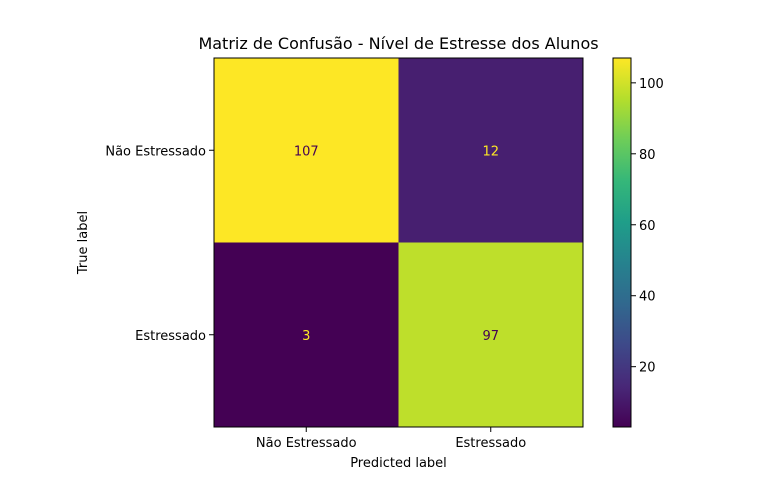 This screenshot has width=783, height=480. I want to click on cell-value-label: 3, so click(306, 336).